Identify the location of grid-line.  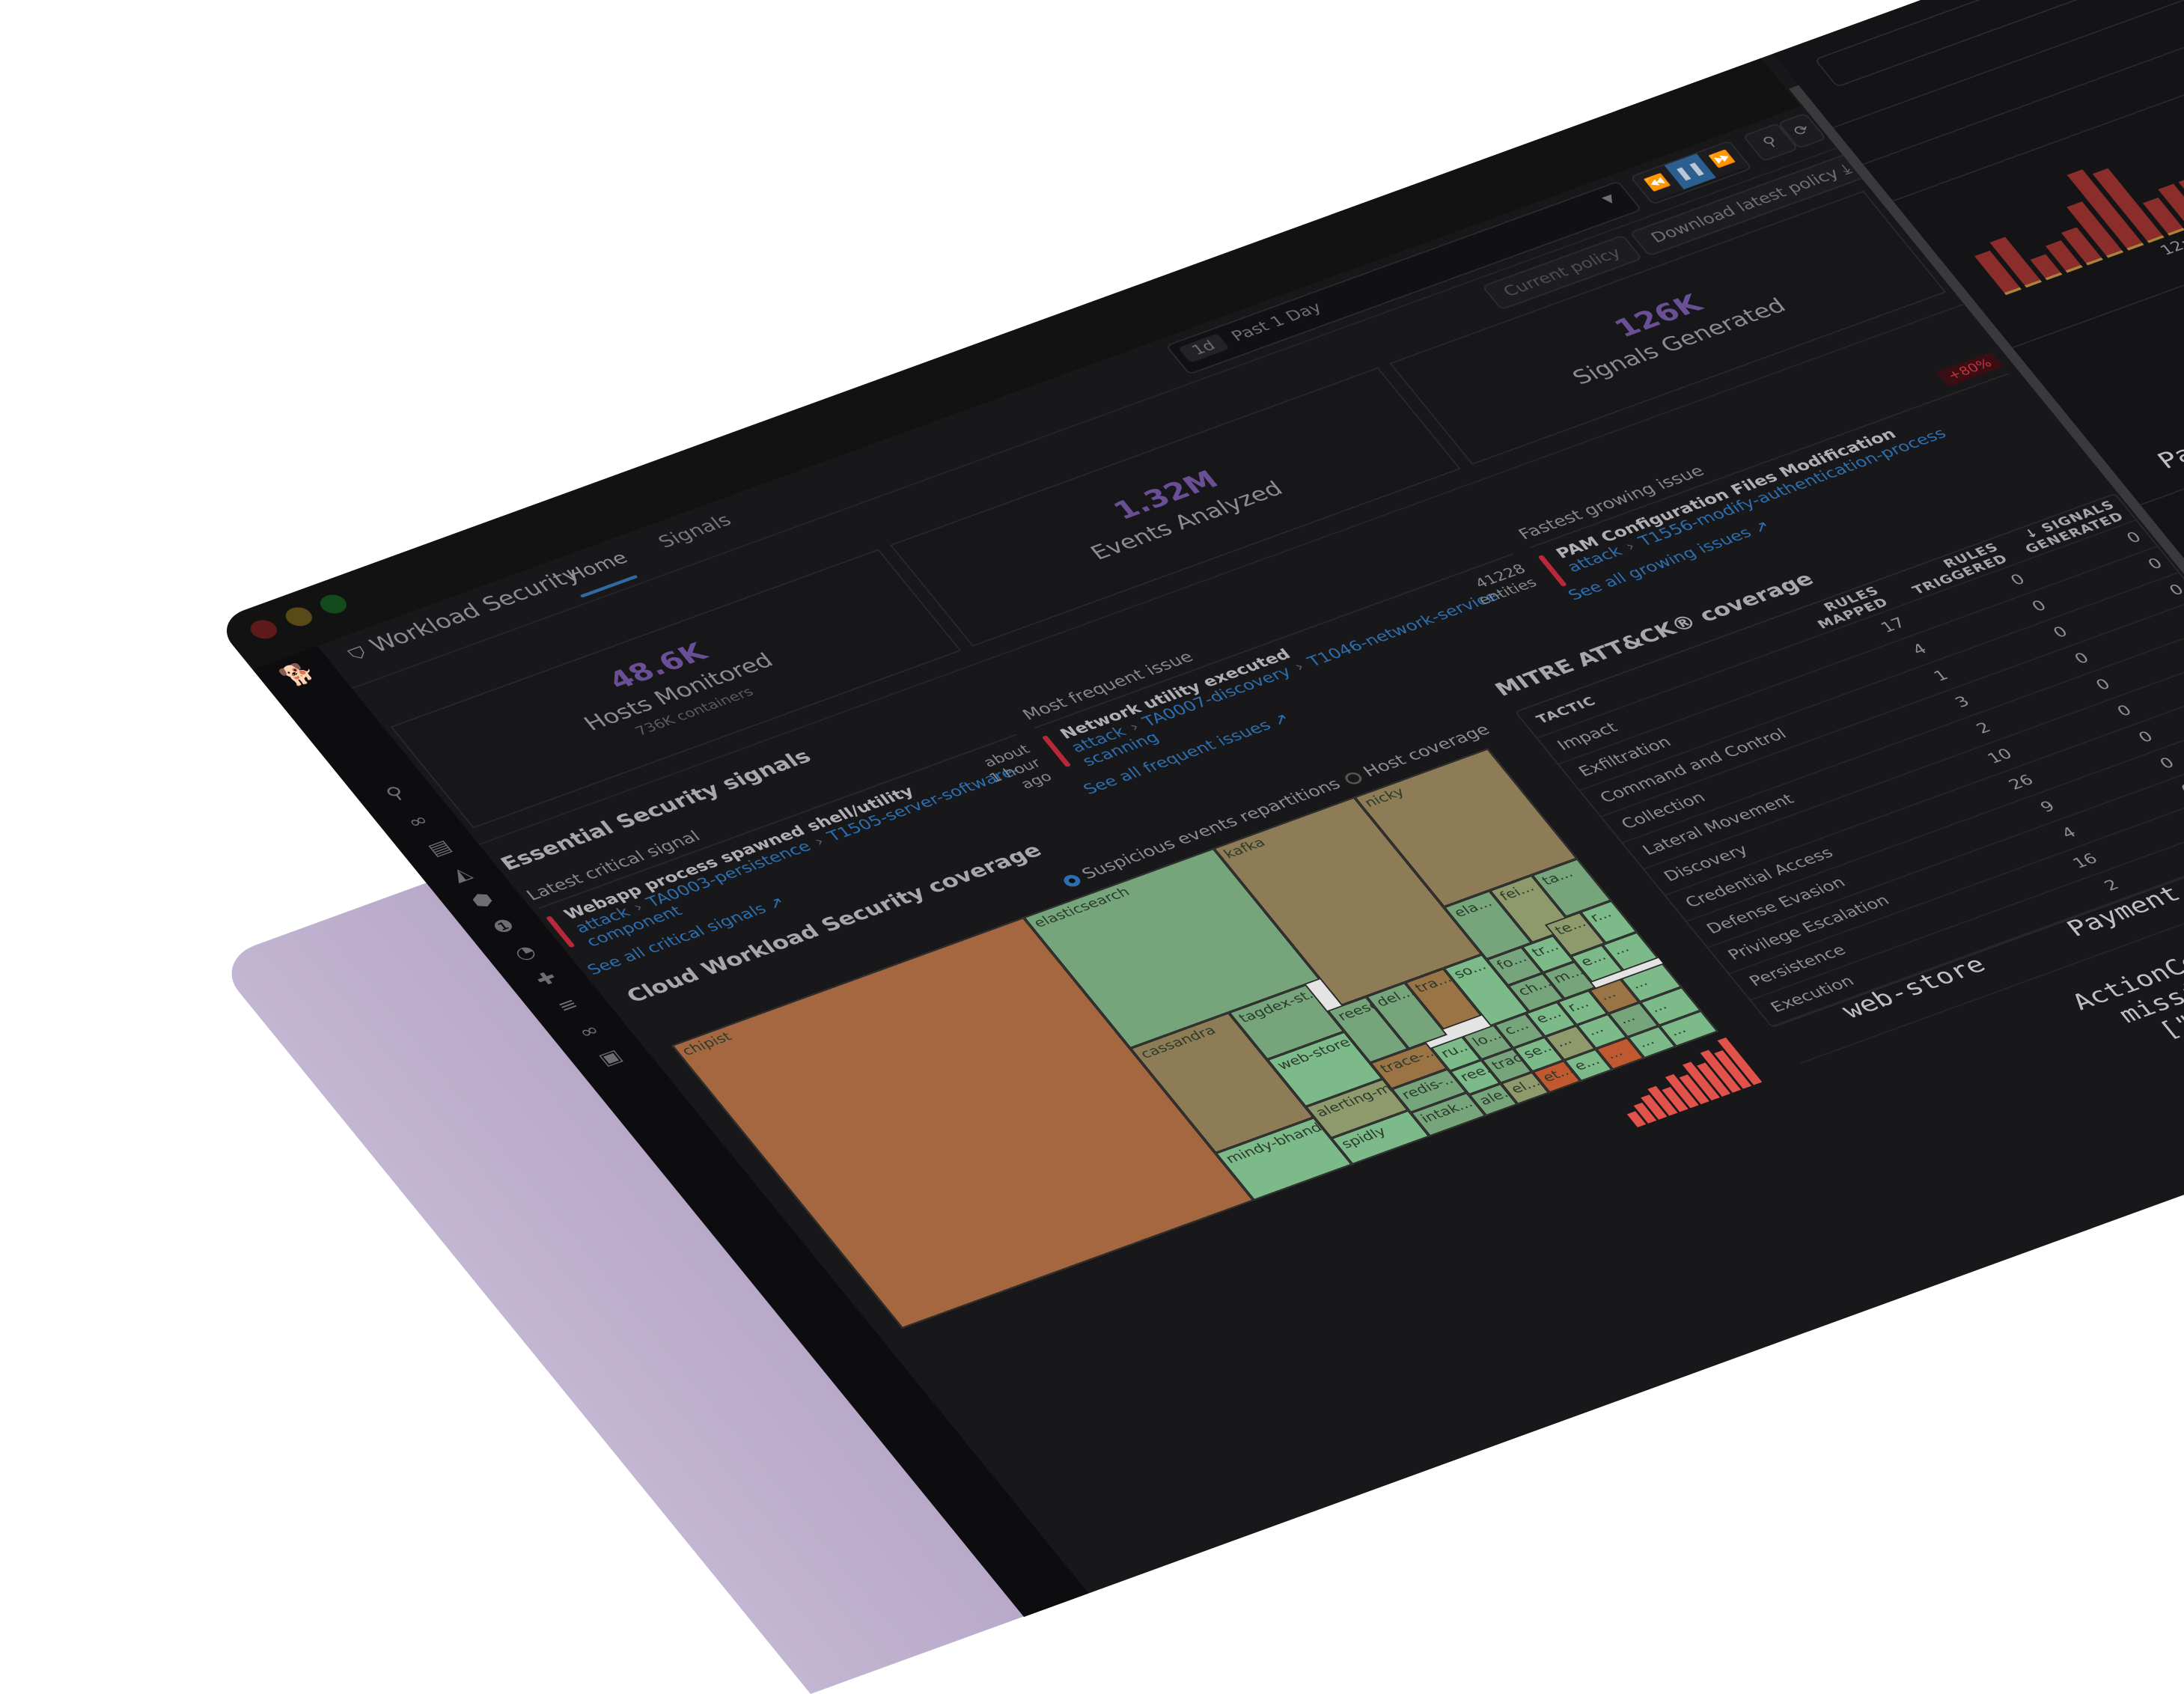
(2162, 433).